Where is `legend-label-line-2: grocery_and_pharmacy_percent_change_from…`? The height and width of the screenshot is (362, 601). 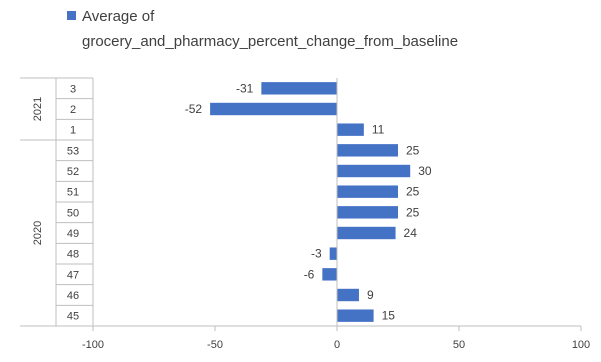
legend-label-line-2: grocery_and_pharmacy_percent_change_from… is located at coordinates (270, 41).